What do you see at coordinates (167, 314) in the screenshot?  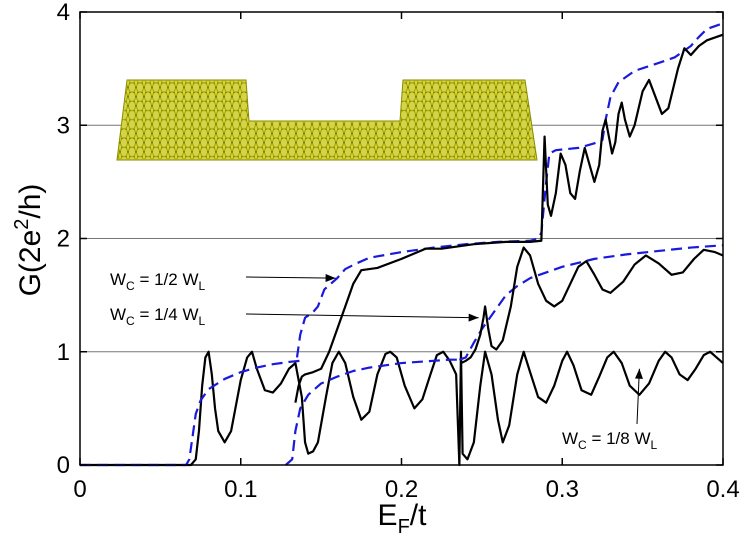 I see `annotation-wc-quarter-part-2: = 1/4 W` at bounding box center [167, 314].